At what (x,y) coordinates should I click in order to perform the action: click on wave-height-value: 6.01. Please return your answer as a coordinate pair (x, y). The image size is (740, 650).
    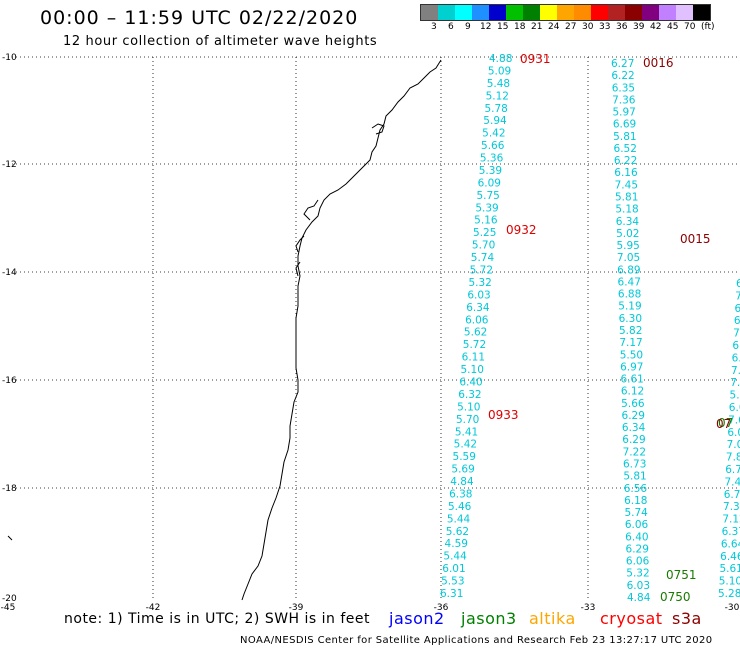
    Looking at the image, I should click on (453, 569).